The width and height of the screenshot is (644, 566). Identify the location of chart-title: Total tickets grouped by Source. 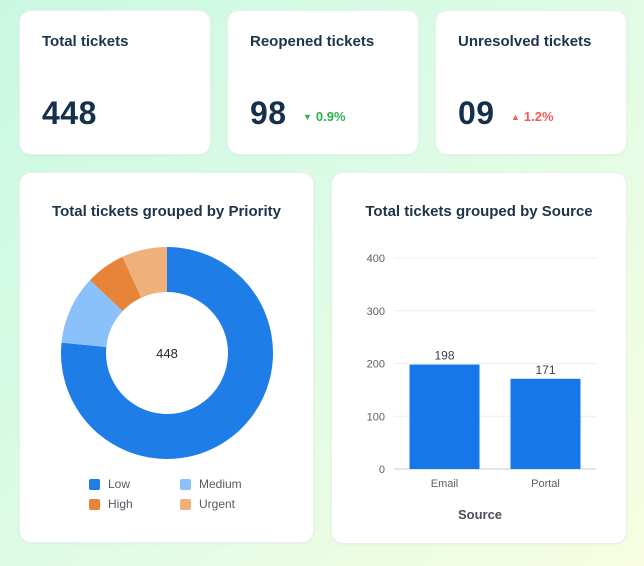
(479, 211).